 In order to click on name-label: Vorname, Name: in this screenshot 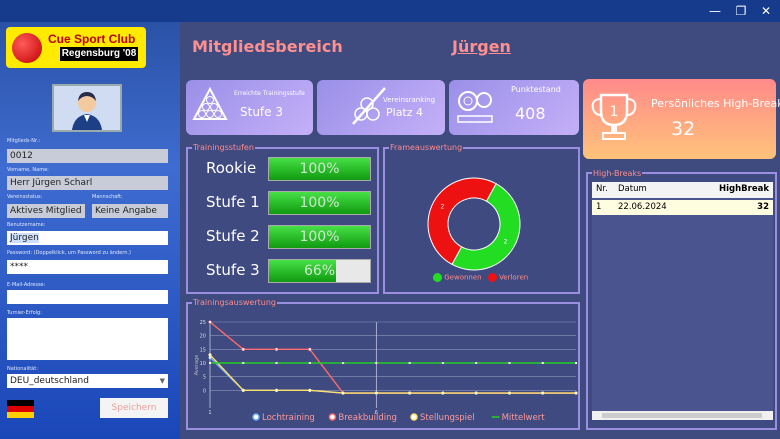, I will do `click(28, 170)`.